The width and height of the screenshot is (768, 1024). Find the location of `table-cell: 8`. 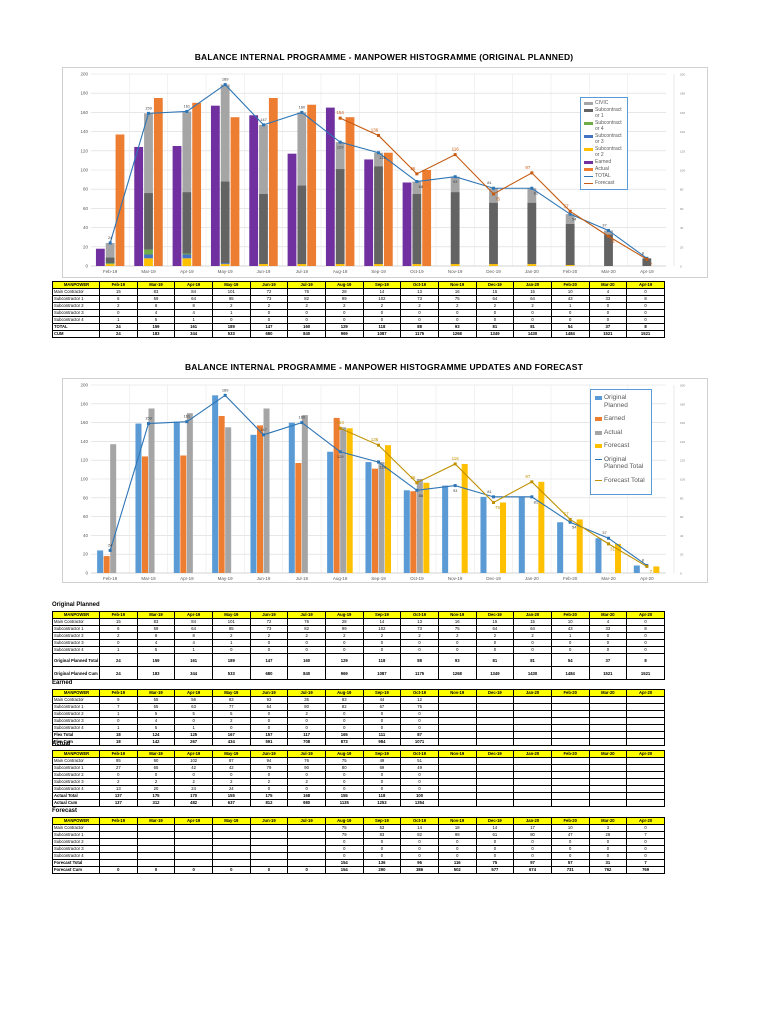

table-cell: 8 is located at coordinates (645, 299).